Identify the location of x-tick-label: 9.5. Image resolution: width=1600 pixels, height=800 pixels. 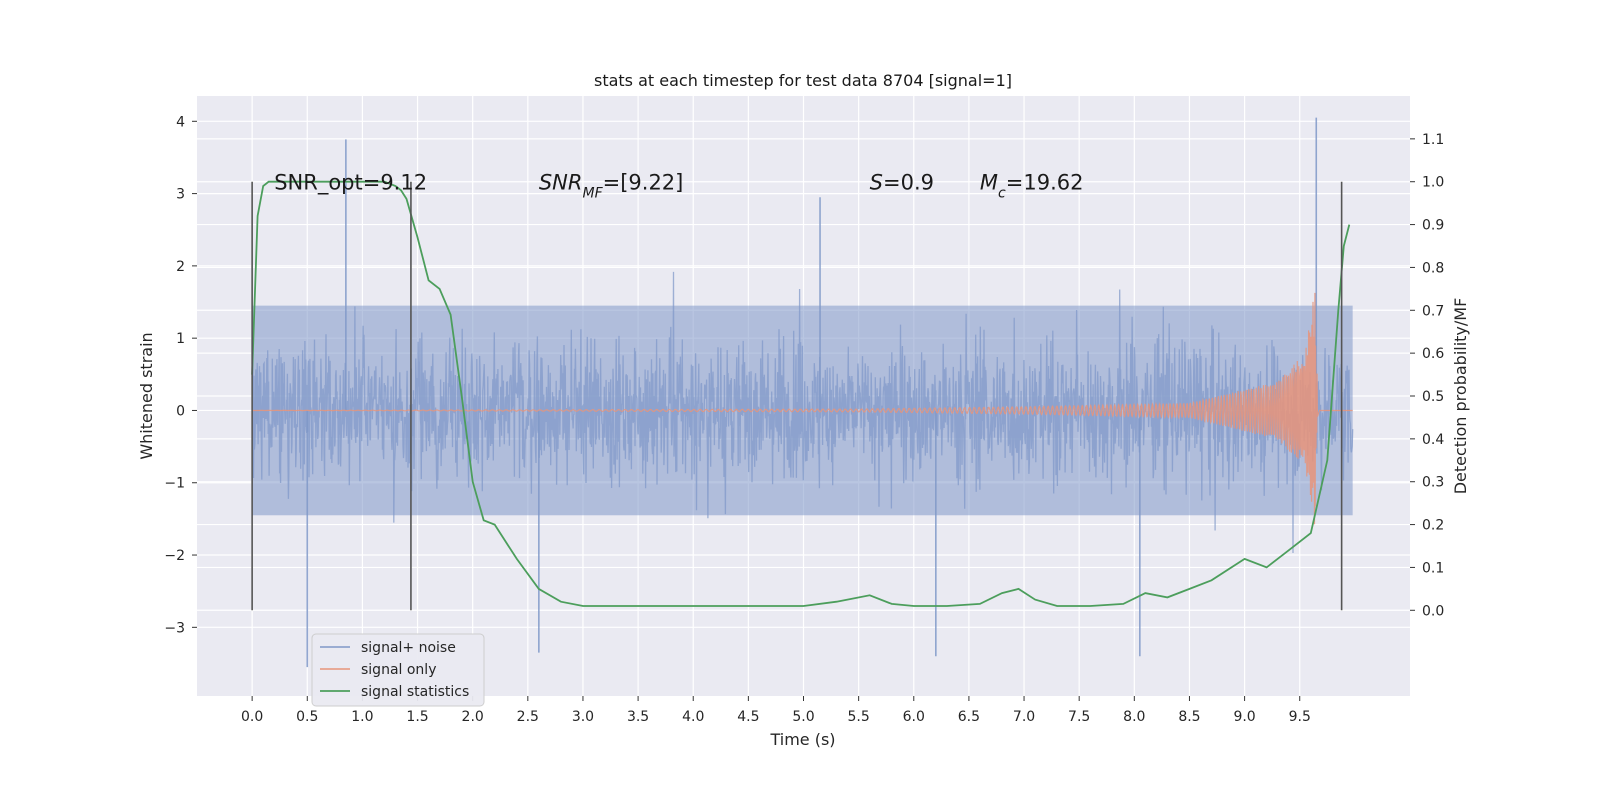
(1300, 717).